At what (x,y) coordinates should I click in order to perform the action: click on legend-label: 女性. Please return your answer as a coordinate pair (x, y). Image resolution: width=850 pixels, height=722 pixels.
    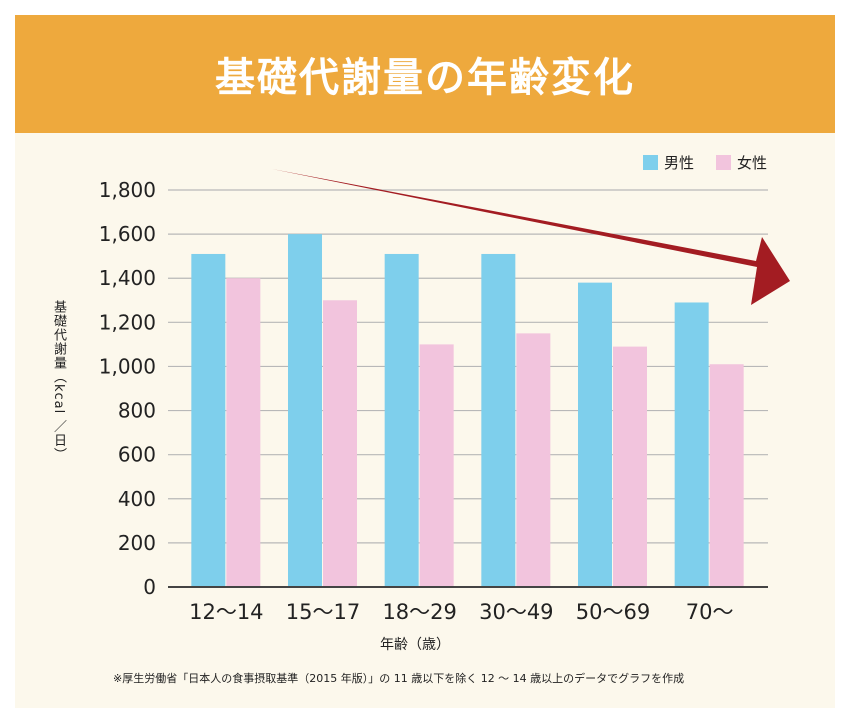
    Looking at the image, I should click on (752, 163).